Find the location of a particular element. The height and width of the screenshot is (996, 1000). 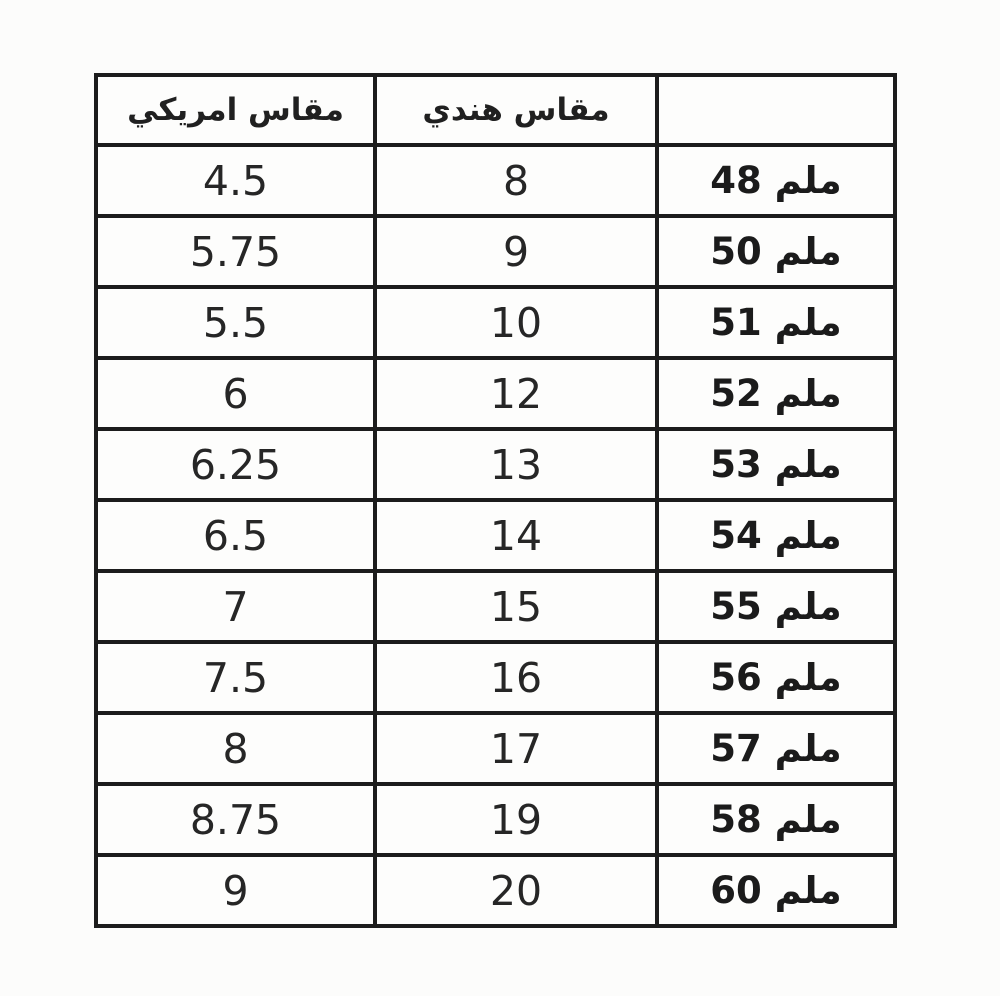

table-row: 9 20 60 ملم is located at coordinates (495, 890).